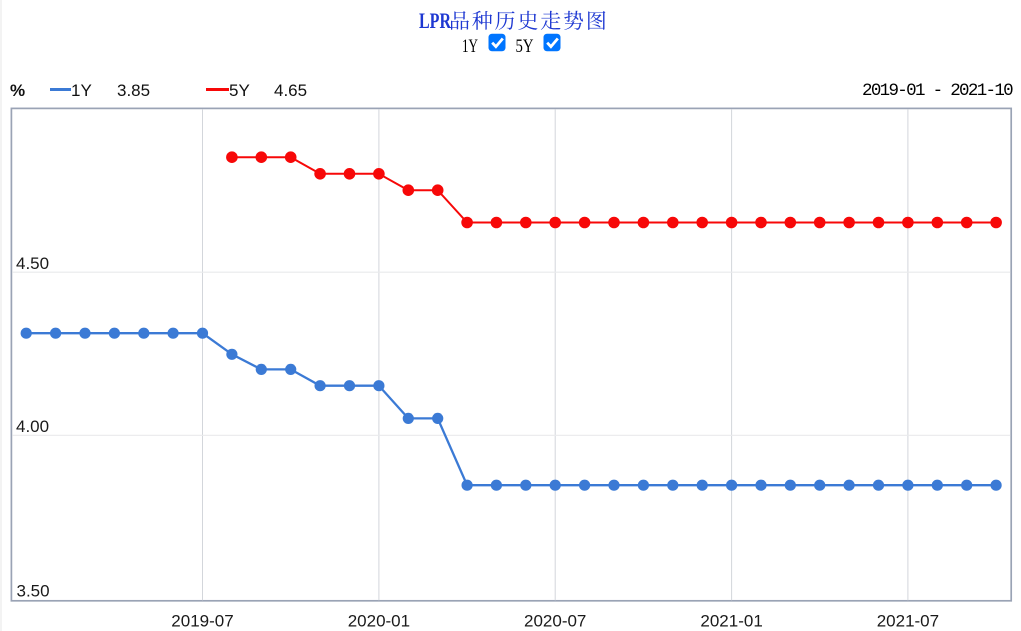  What do you see at coordinates (525, 46) in the screenshot?
I see `svg-text: 5Y` at bounding box center [525, 46].